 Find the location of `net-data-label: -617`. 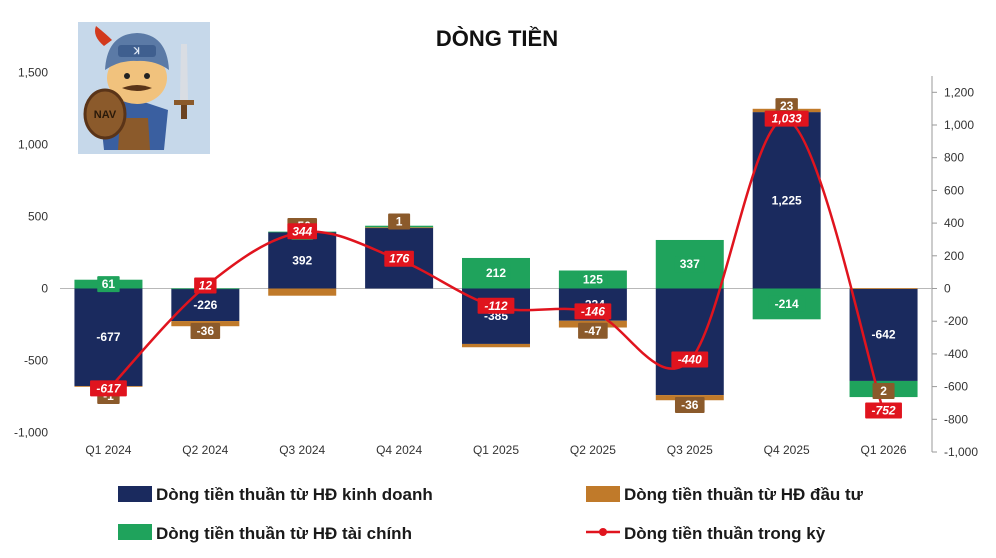

net-data-label: -617 is located at coordinates (108, 388).